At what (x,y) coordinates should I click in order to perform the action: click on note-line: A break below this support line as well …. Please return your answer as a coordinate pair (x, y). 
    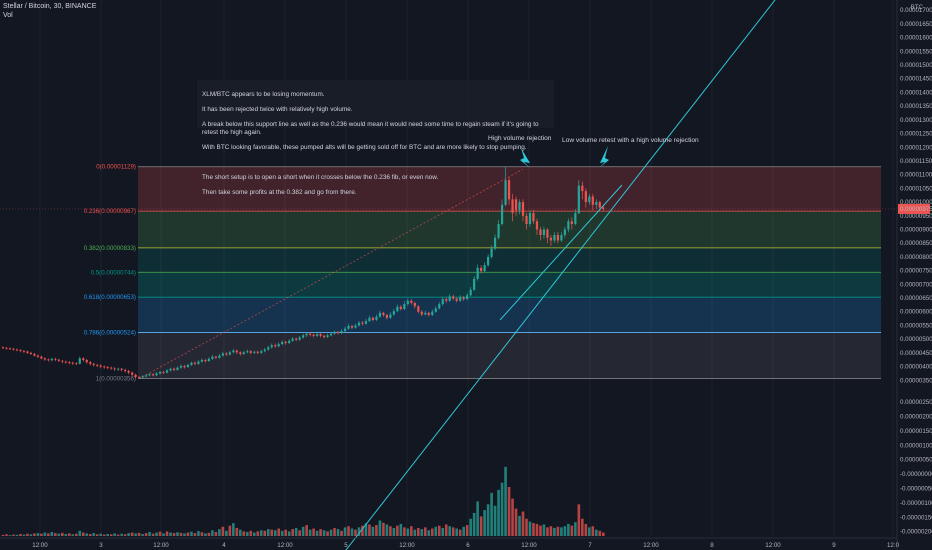
    Looking at the image, I should click on (370, 128).